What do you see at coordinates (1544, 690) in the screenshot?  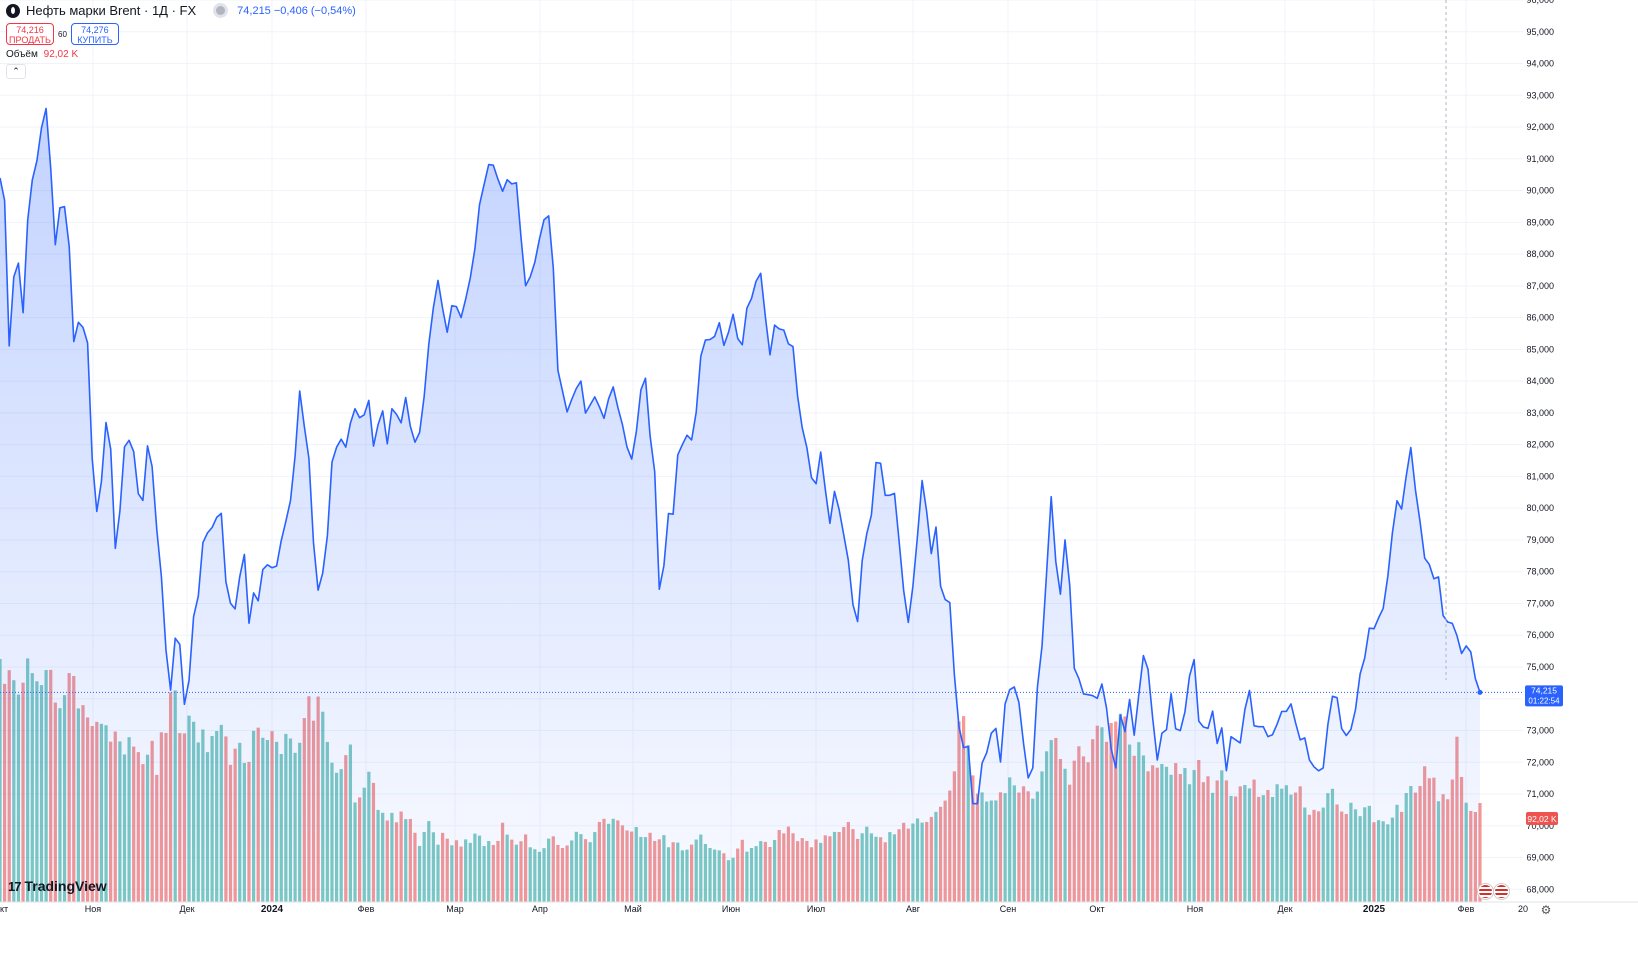 I see `last-price-label: 74,215` at bounding box center [1544, 690].